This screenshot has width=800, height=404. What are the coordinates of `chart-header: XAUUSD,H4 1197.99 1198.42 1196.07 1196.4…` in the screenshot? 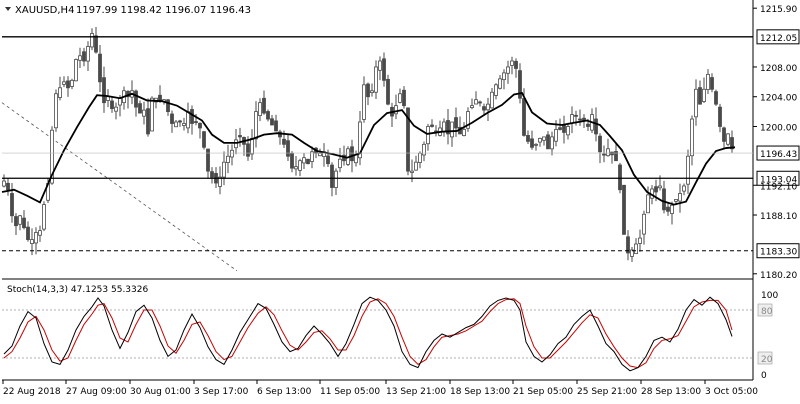 It's located at (128, 10).